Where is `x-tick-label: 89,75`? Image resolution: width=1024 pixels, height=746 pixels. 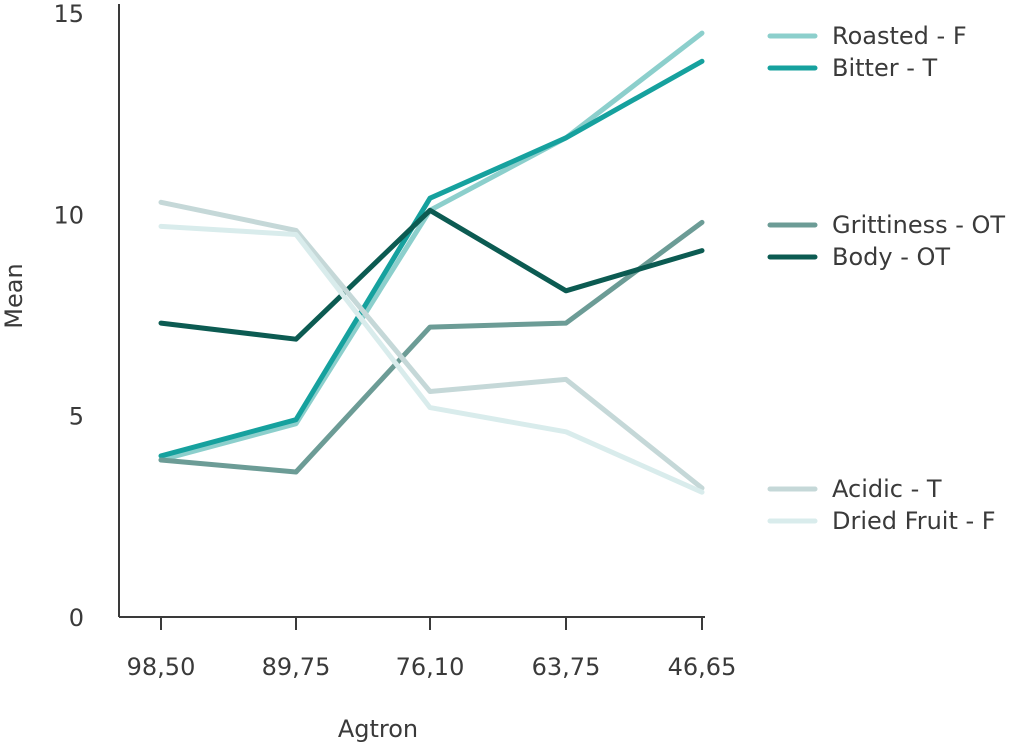 x-tick-label: 89,75 is located at coordinates (296, 667).